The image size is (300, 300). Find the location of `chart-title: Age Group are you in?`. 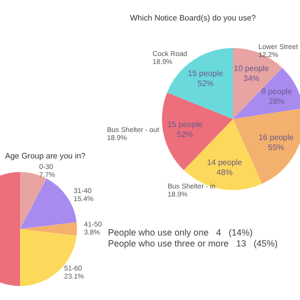

chart-title: Age Group are you in? is located at coordinates (45, 156).